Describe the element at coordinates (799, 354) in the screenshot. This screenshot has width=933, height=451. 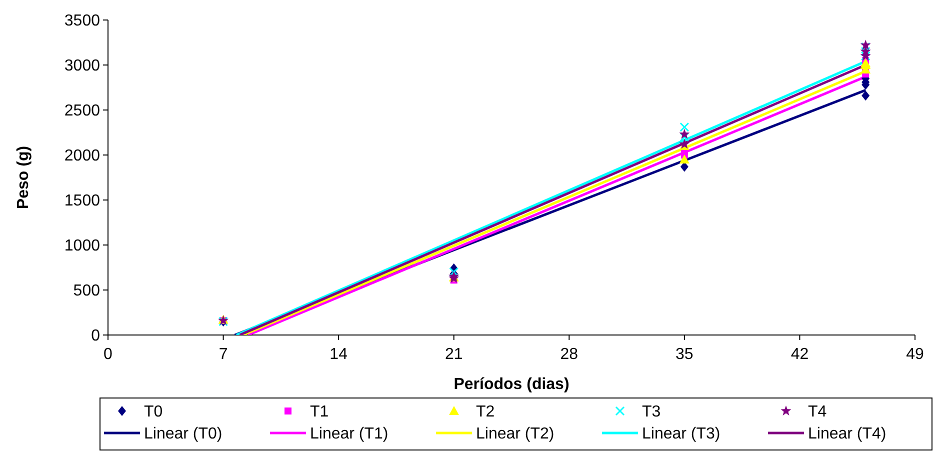
I see `x-tick-label: 42` at that location.